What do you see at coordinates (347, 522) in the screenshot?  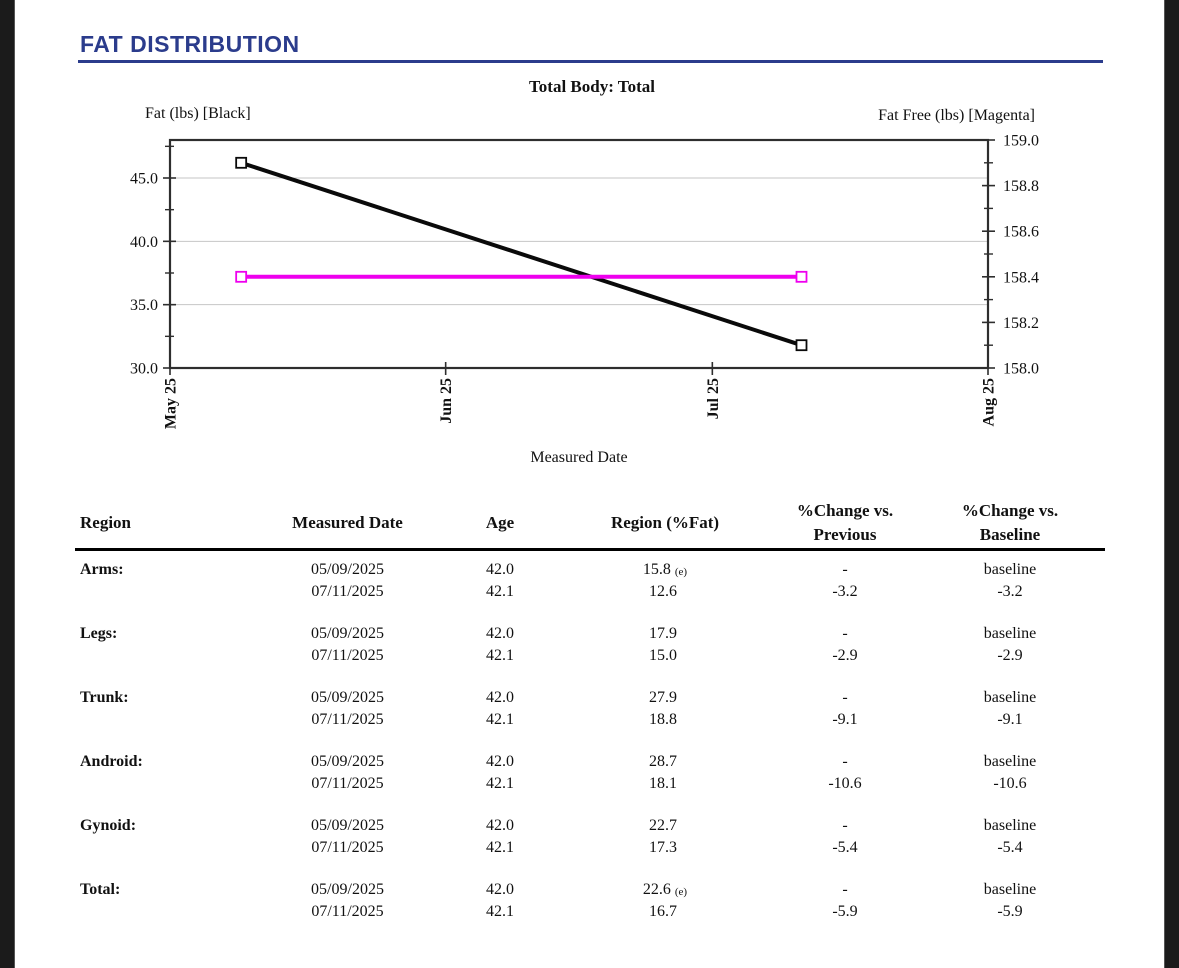 I see `table-header-cell: Measured Date` at bounding box center [347, 522].